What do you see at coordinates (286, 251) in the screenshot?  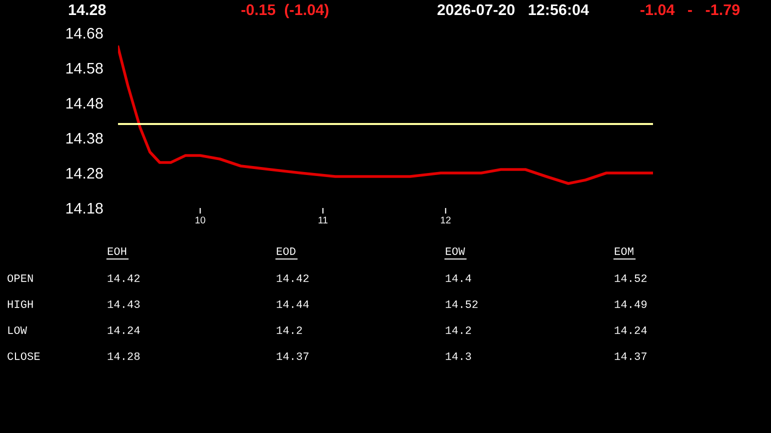 I see `text: EOD` at bounding box center [286, 251].